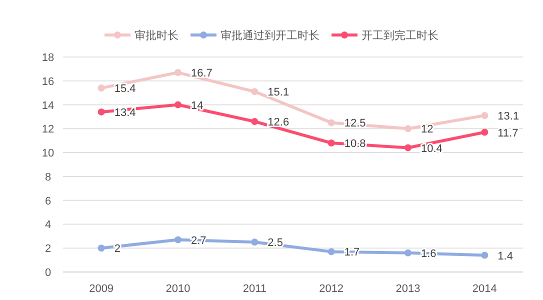 This screenshot has height=300, width=543. What do you see at coordinates (201, 74) in the screenshot?
I see `data-label: 16.7` at bounding box center [201, 74].